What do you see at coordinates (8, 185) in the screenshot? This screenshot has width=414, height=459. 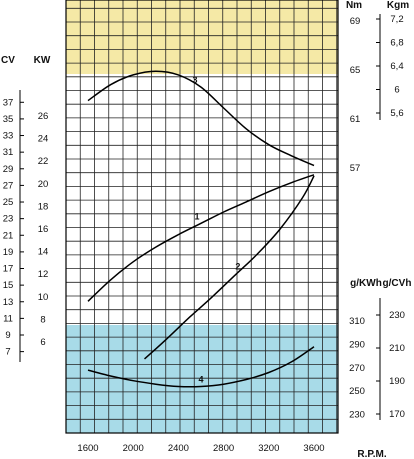 I see `cv-tick-label: 27` at bounding box center [8, 185].